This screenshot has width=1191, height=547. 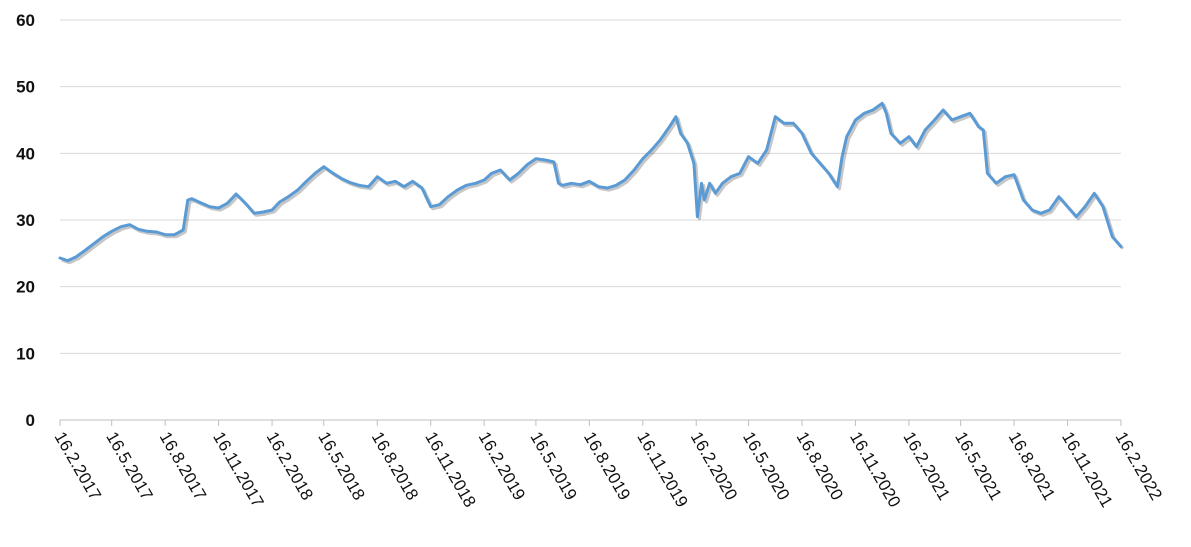 I want to click on x-tick-label: 16.8.2018, so click(x=395, y=466).